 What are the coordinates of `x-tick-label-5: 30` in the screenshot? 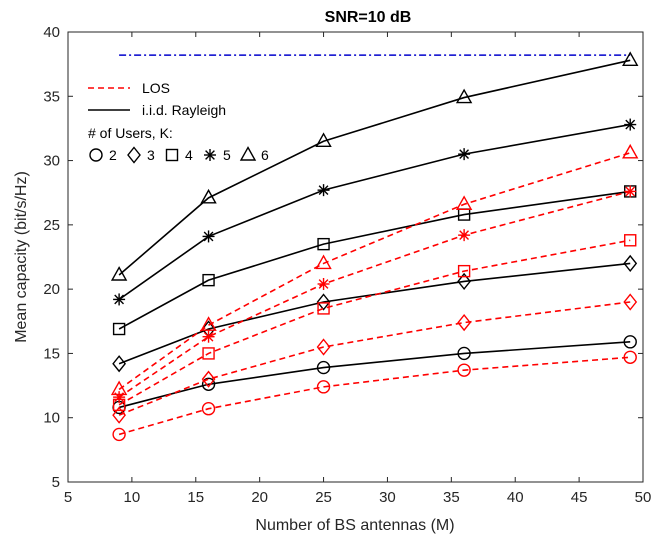 It's located at (387, 497).